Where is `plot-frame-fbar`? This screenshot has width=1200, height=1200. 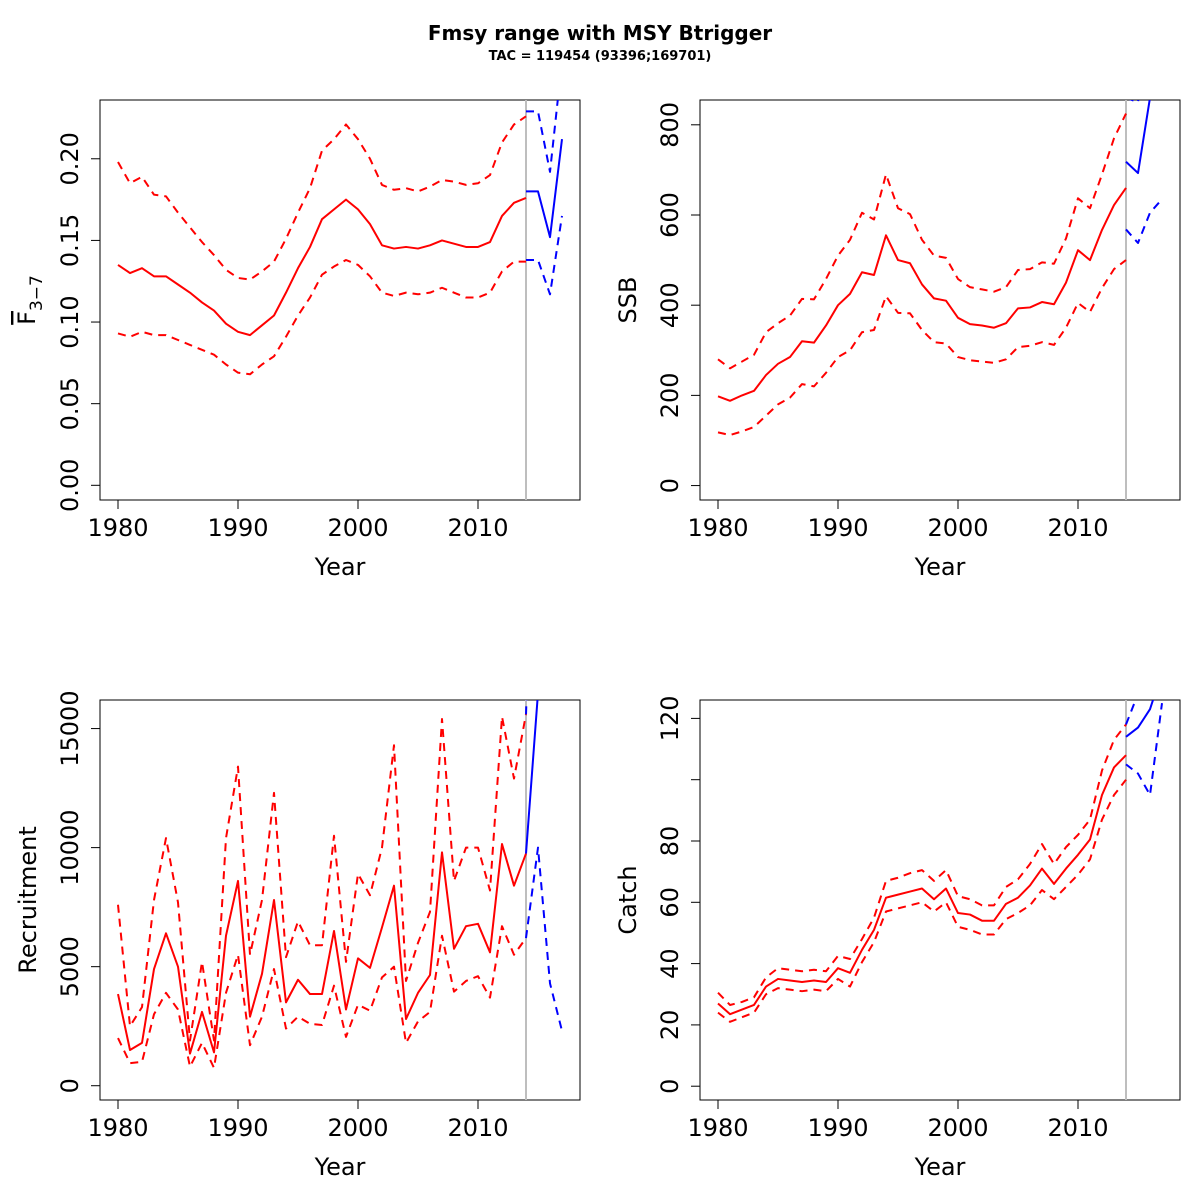 plot-frame-fbar is located at coordinates (340, 300).